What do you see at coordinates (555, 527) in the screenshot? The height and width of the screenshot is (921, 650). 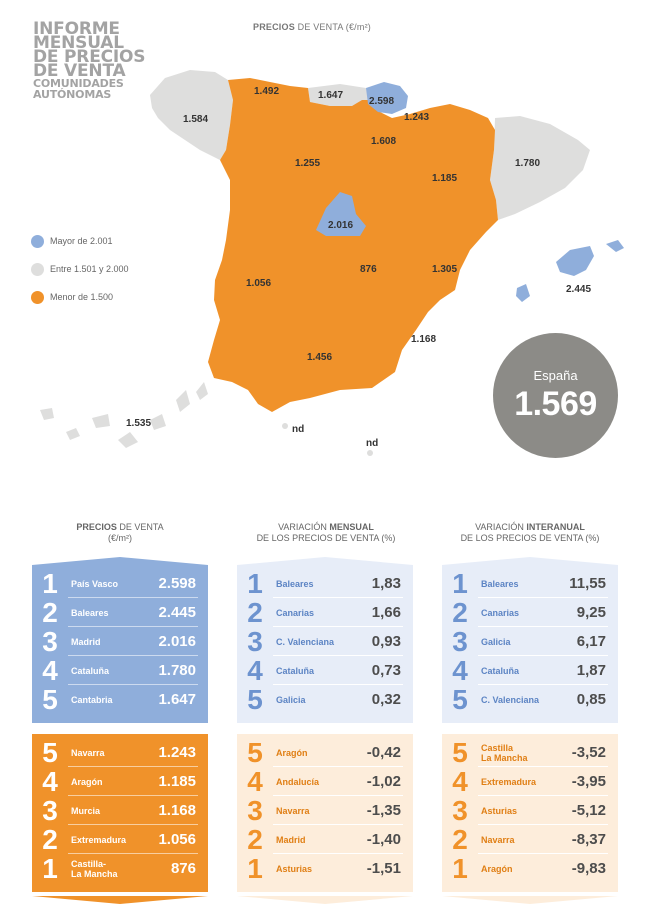 I see `yearly-title-bold: INTERANUAL` at bounding box center [555, 527].